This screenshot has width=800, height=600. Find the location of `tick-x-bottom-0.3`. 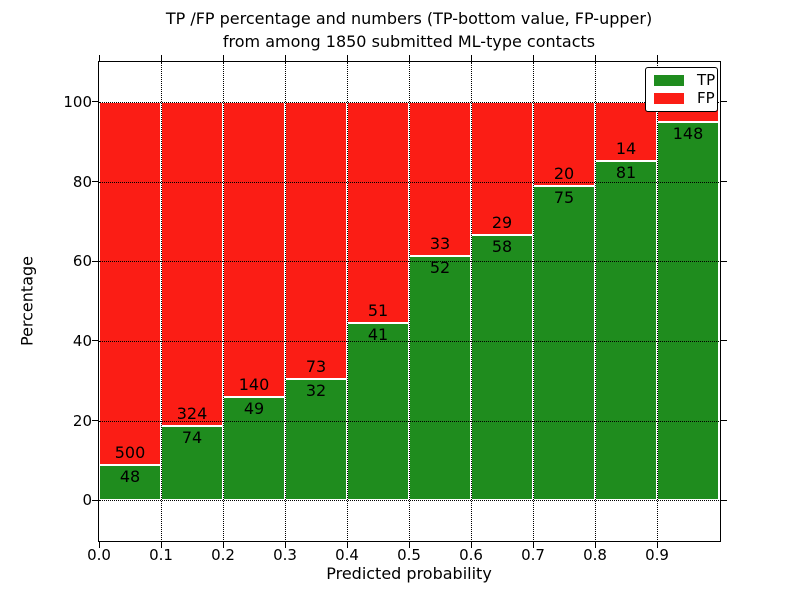

tick-x-bottom-0.3 is located at coordinates (285, 544).